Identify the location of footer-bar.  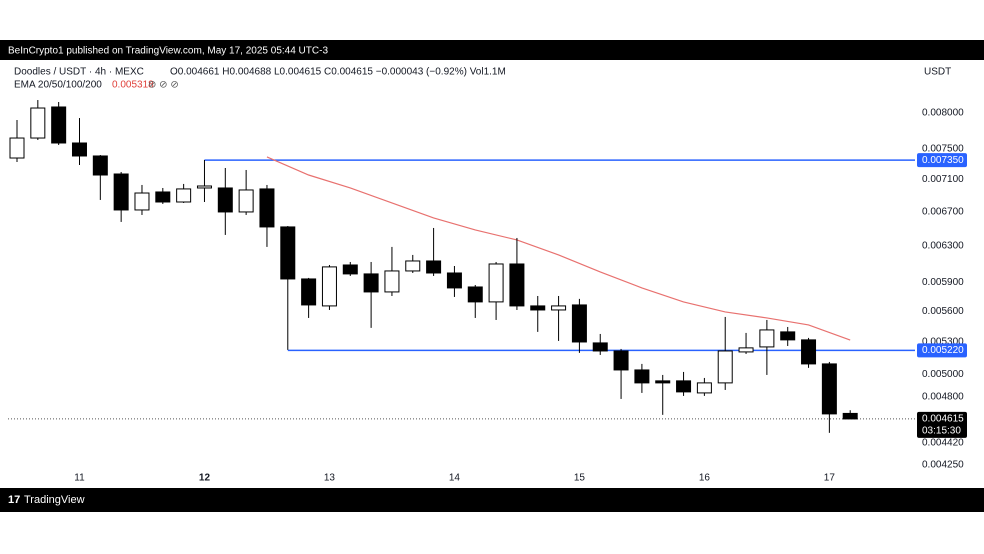
(492, 500).